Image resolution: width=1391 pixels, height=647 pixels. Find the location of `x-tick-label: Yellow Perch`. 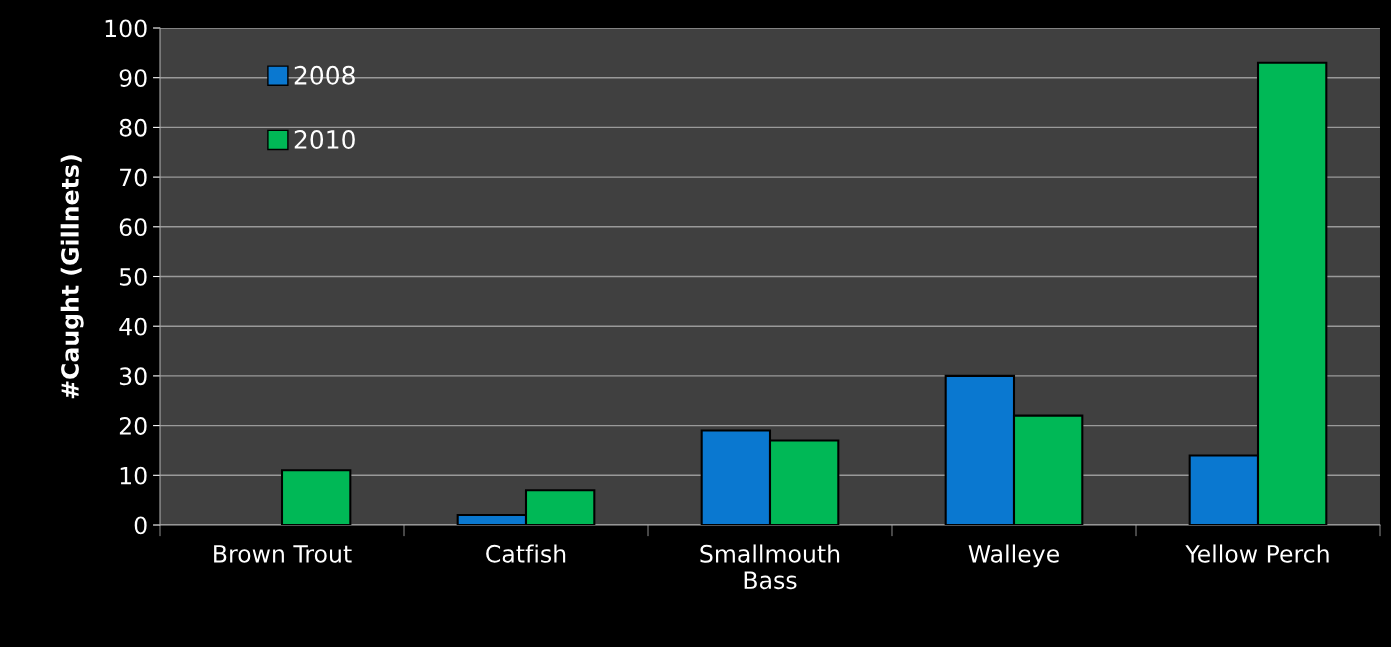

x-tick-label: Yellow Perch is located at coordinates (1257, 553).